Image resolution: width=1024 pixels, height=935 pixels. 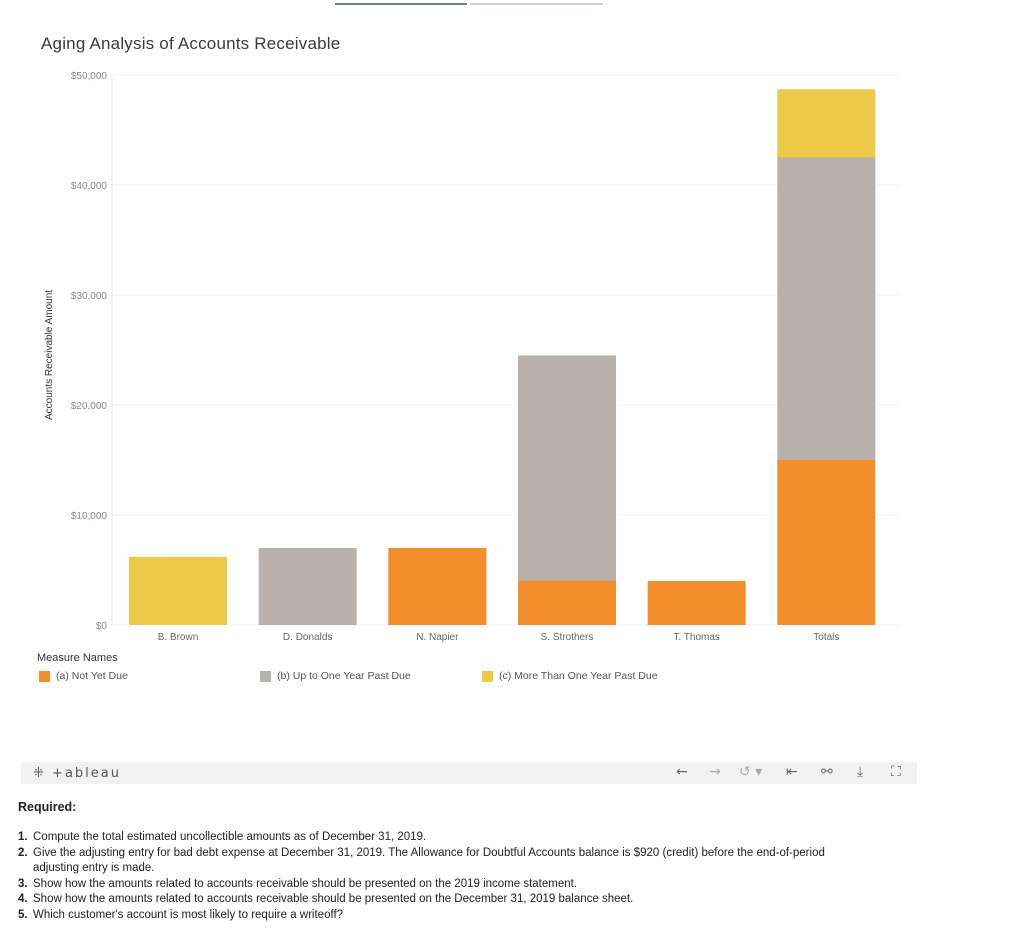 I want to click on x-tick-label: D. Donalds, so click(x=307, y=637).